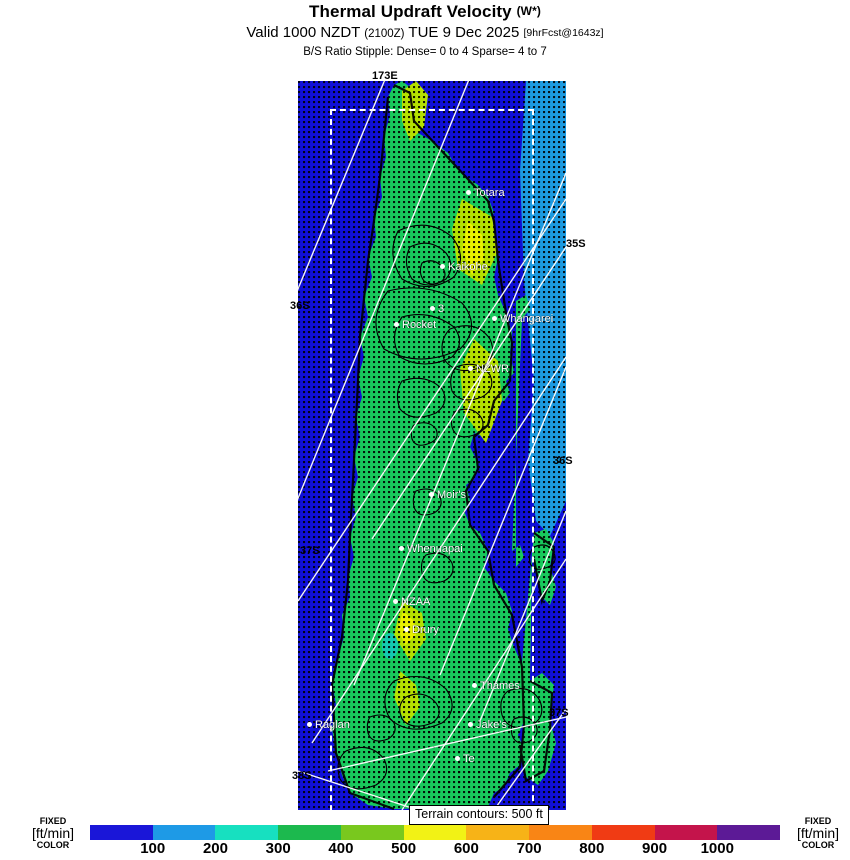 The width and height of the screenshot is (850, 860). Describe the element at coordinates (492, 369) in the screenshot. I see `station-label: NZWR` at that location.